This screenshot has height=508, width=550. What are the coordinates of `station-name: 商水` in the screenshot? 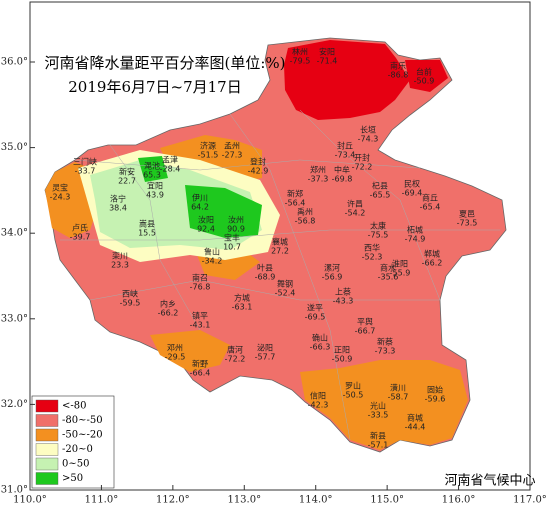 It's located at (388, 268).